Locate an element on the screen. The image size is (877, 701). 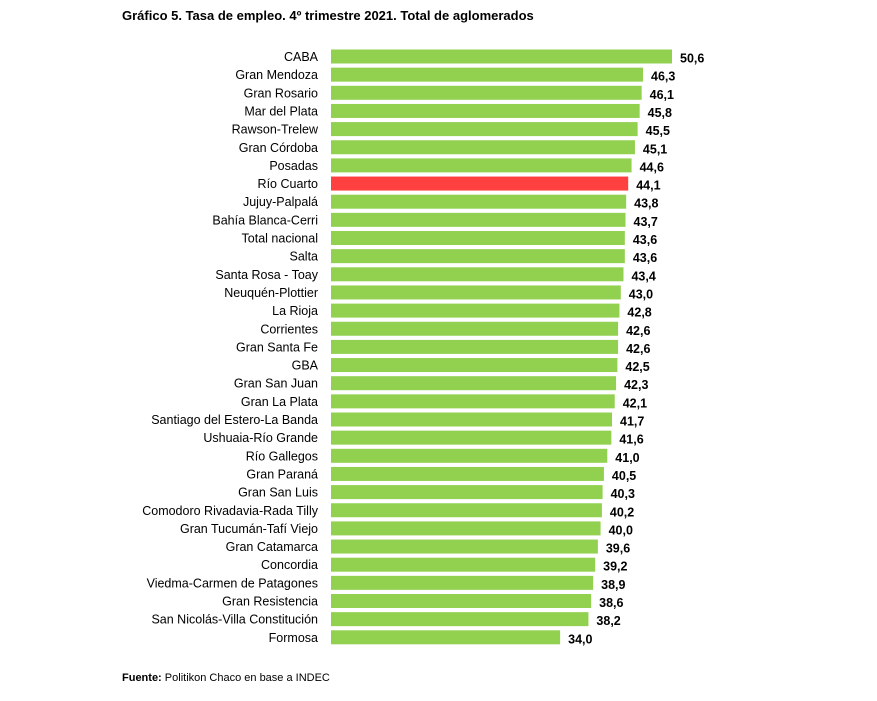
category-label: Viedma-Carmen de Patagones is located at coordinates (232, 583).